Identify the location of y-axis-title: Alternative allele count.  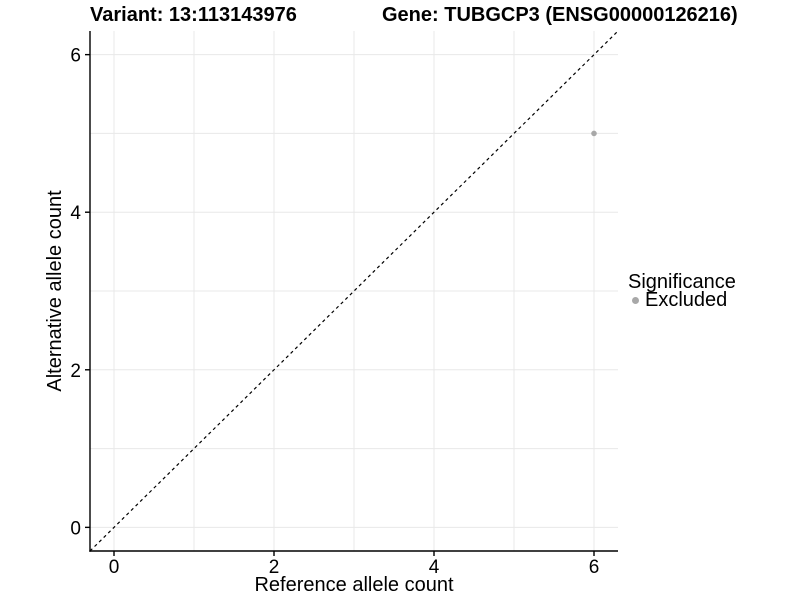
(55, 291).